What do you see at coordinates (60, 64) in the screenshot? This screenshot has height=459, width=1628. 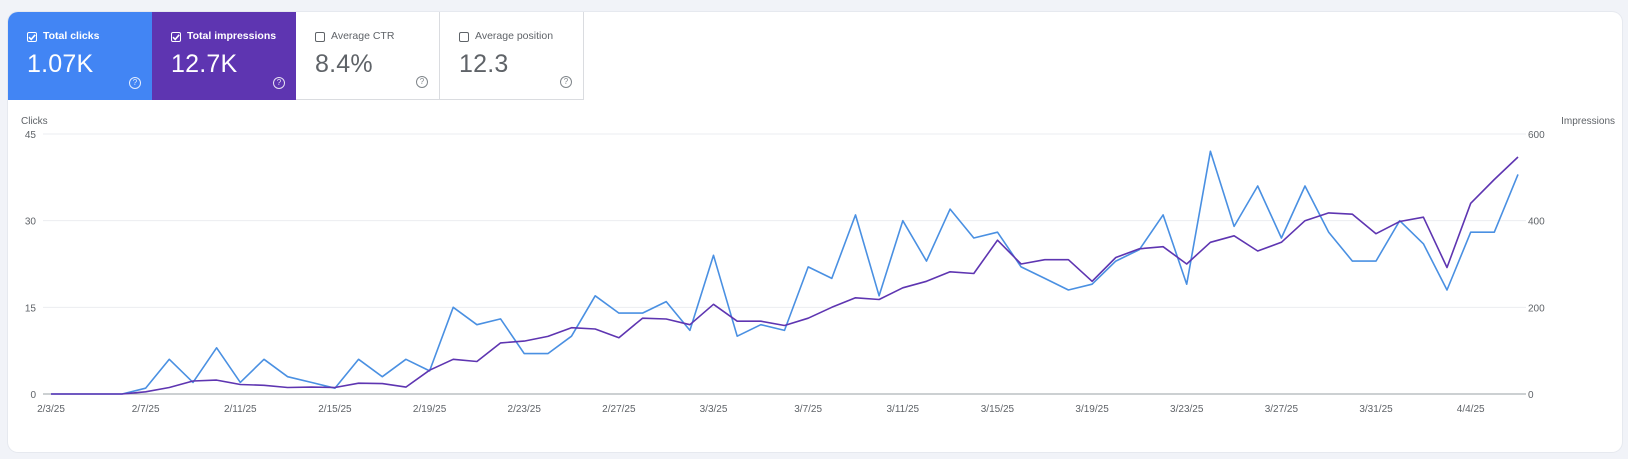 I see `metric-value: 1.07K` at bounding box center [60, 64].